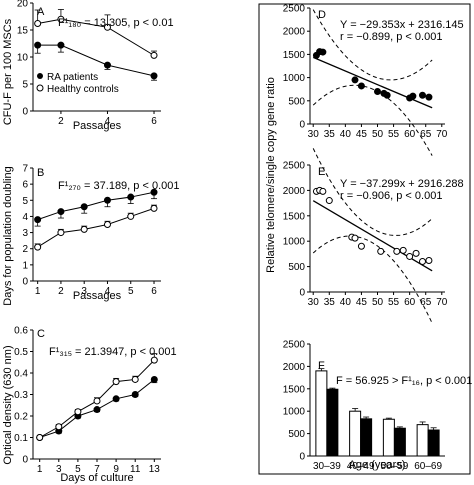  Describe the element at coordinates (25, 169) in the screenshot. I see `panel-b-y-tick-label: 7` at that location.